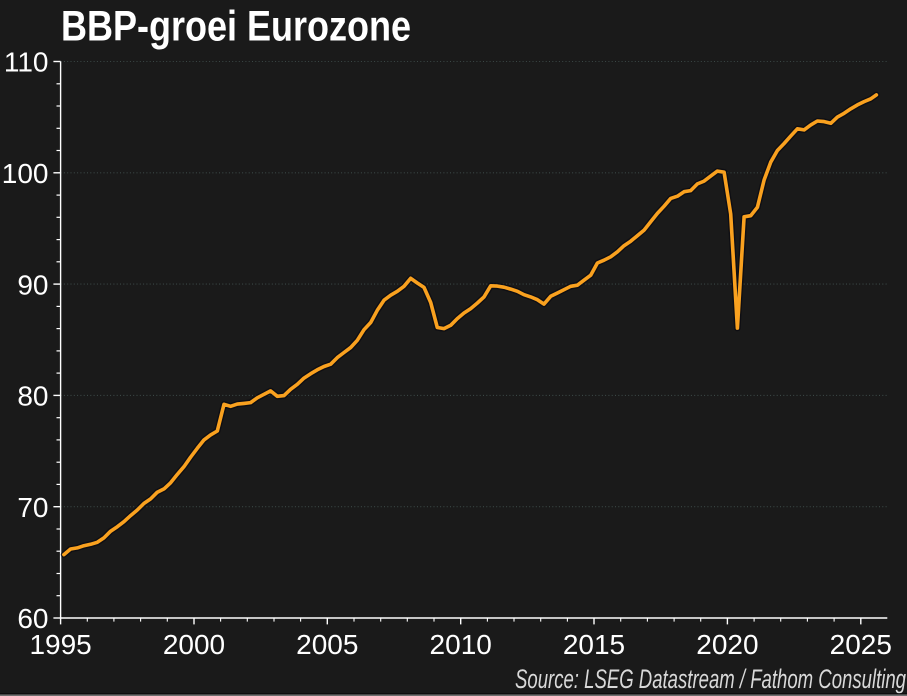 This screenshot has width=907, height=696. Describe the element at coordinates (727, 644) in the screenshot. I see `svg-text: 2020` at that location.